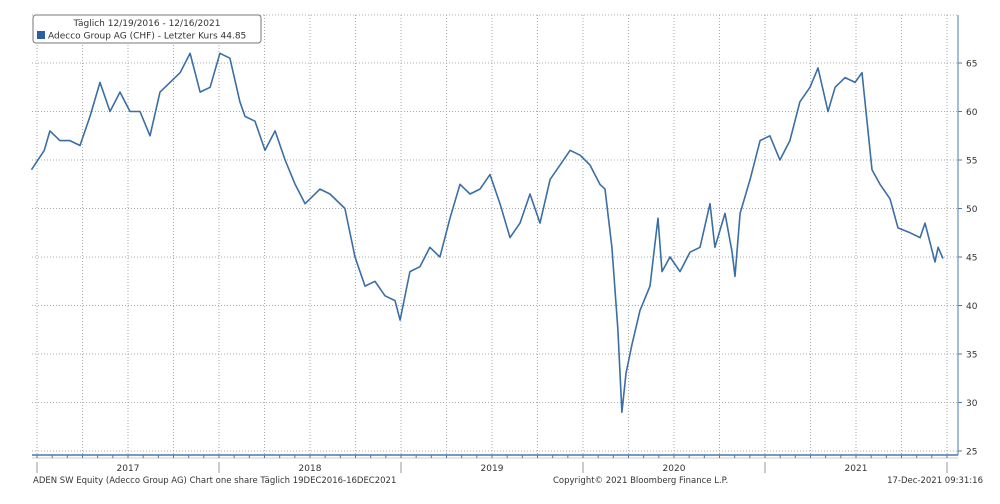  I want to click on y-tick-label: 65, so click(971, 65).